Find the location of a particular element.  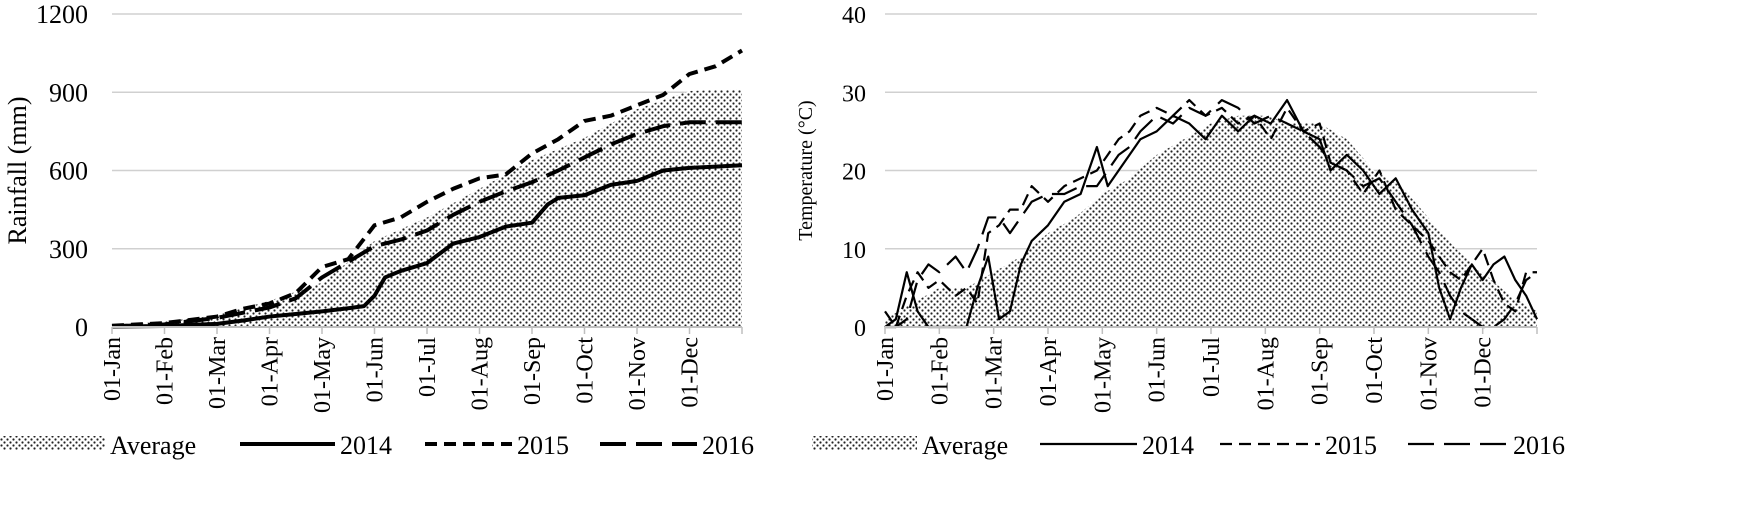

y-tick-label: 40 is located at coordinates (854, 16).